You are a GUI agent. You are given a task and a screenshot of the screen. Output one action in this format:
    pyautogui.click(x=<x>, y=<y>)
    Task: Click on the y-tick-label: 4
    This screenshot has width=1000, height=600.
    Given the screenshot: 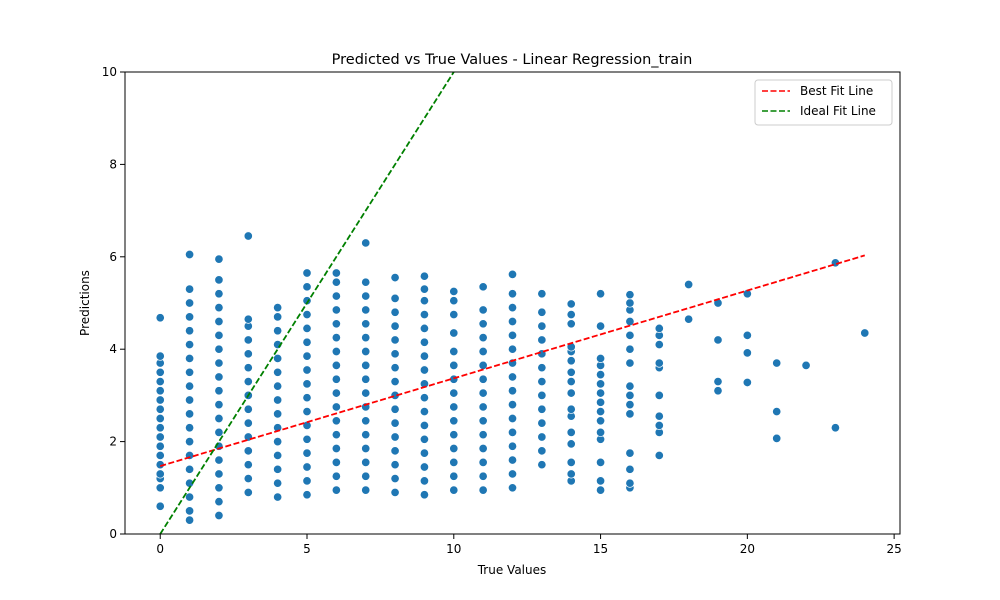 What is the action you would take?
    pyautogui.click(x=113, y=349)
    